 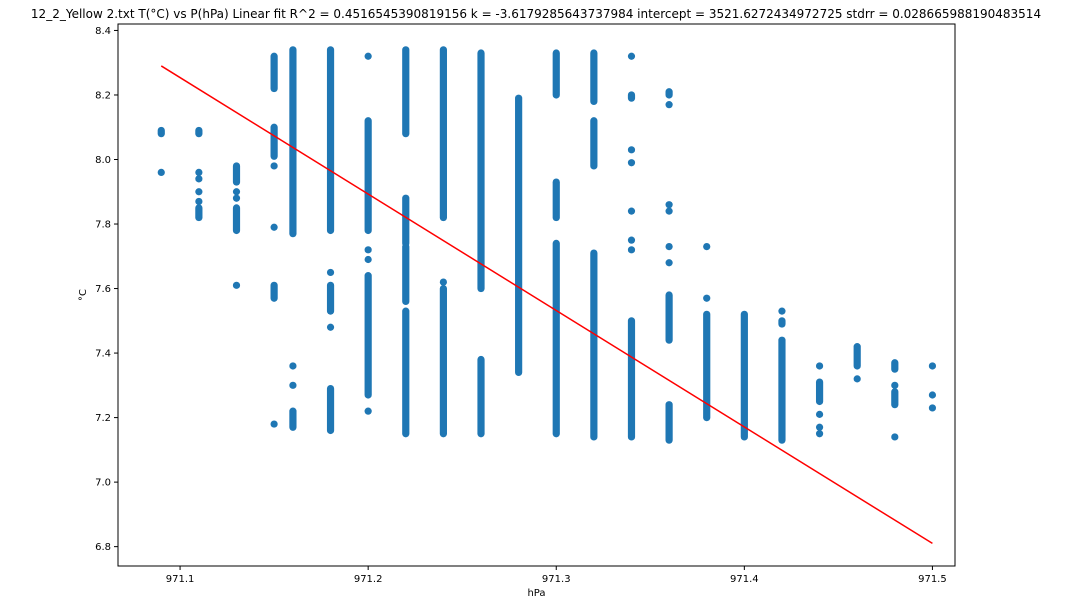 What do you see at coordinates (368, 579) in the screenshot?
I see `x-tick-label: 971.2` at bounding box center [368, 579].